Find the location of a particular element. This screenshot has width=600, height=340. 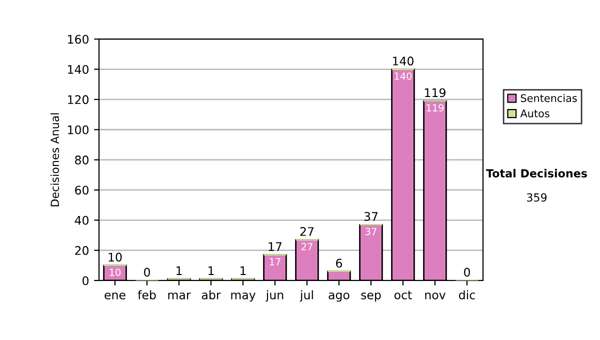

x-tick-label: ene is located at coordinates (115, 296).